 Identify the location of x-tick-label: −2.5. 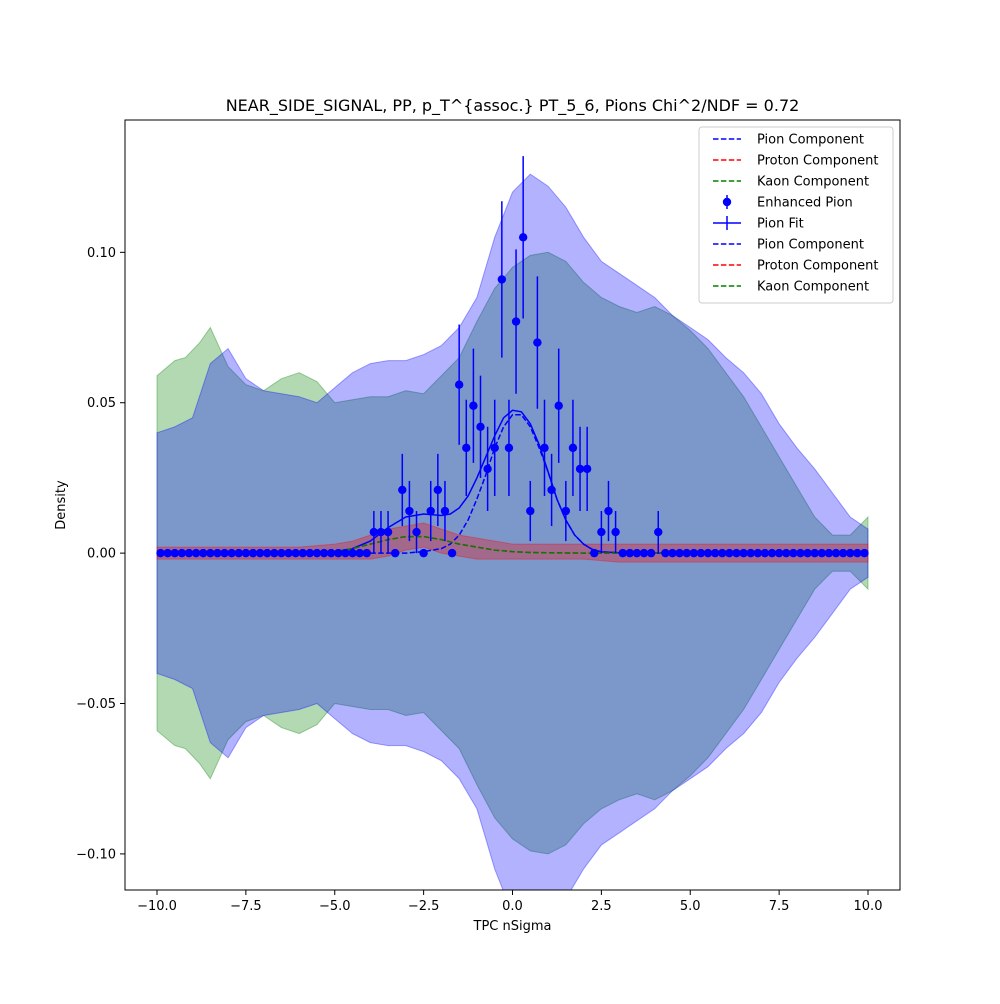
(424, 906).